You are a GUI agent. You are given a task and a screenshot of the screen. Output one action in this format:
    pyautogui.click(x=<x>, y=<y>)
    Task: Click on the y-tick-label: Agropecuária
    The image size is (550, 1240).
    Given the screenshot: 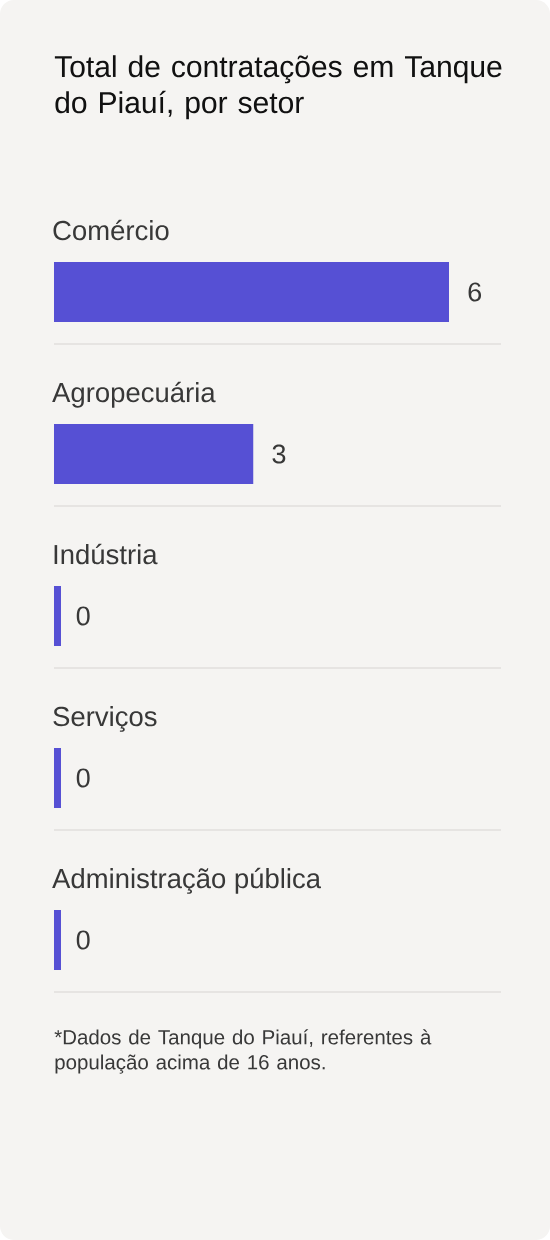 What is the action you would take?
    pyautogui.click(x=134, y=394)
    